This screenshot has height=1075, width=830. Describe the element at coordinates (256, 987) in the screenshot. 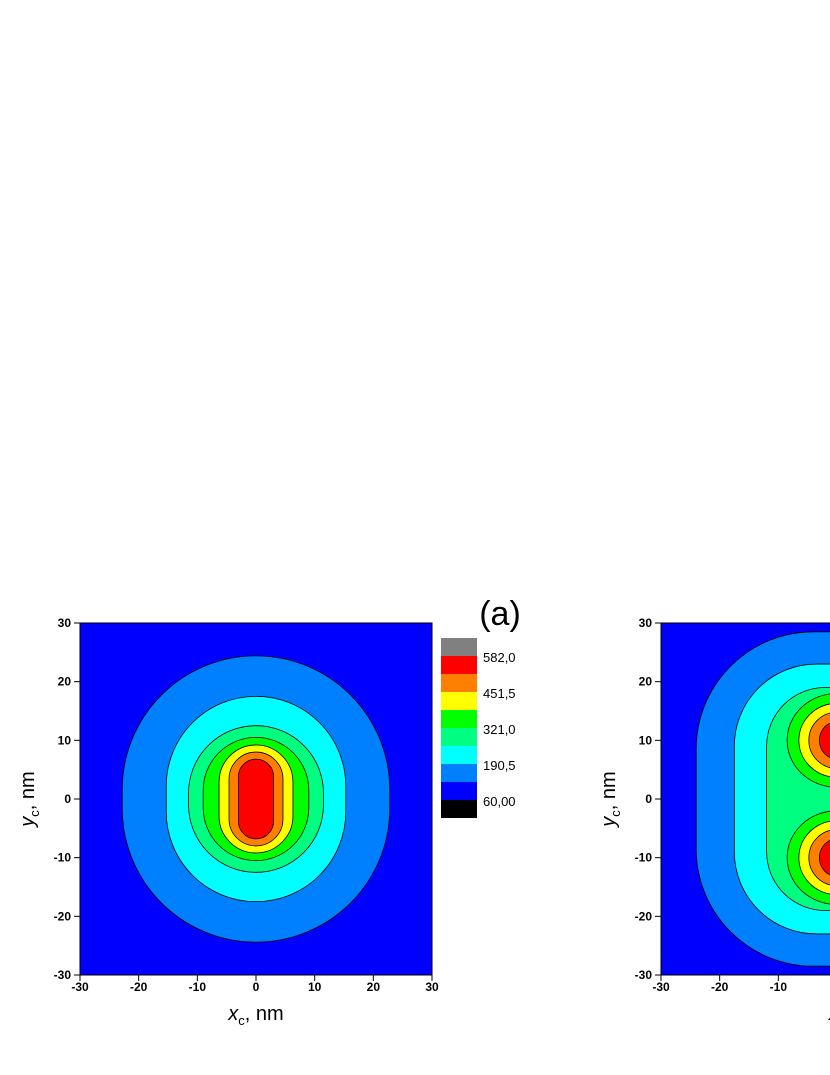

I see `x-tick-label: 0` at that location.